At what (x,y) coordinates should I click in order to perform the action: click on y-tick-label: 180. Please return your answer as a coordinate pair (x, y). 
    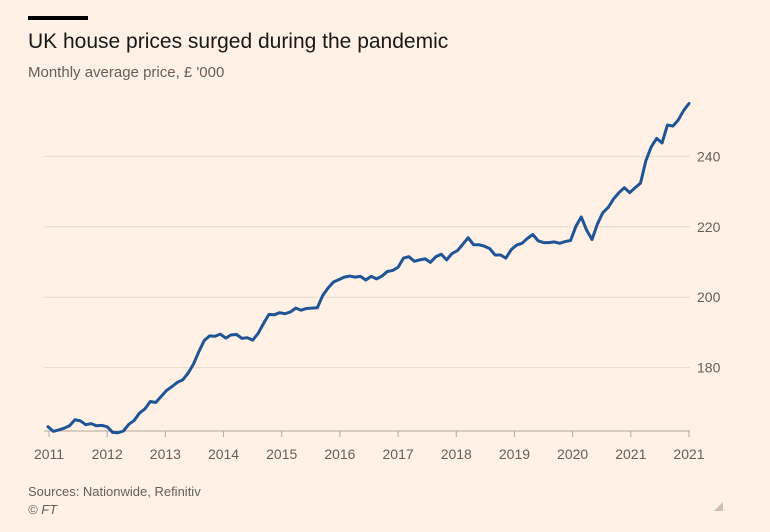
    Looking at the image, I should click on (709, 368).